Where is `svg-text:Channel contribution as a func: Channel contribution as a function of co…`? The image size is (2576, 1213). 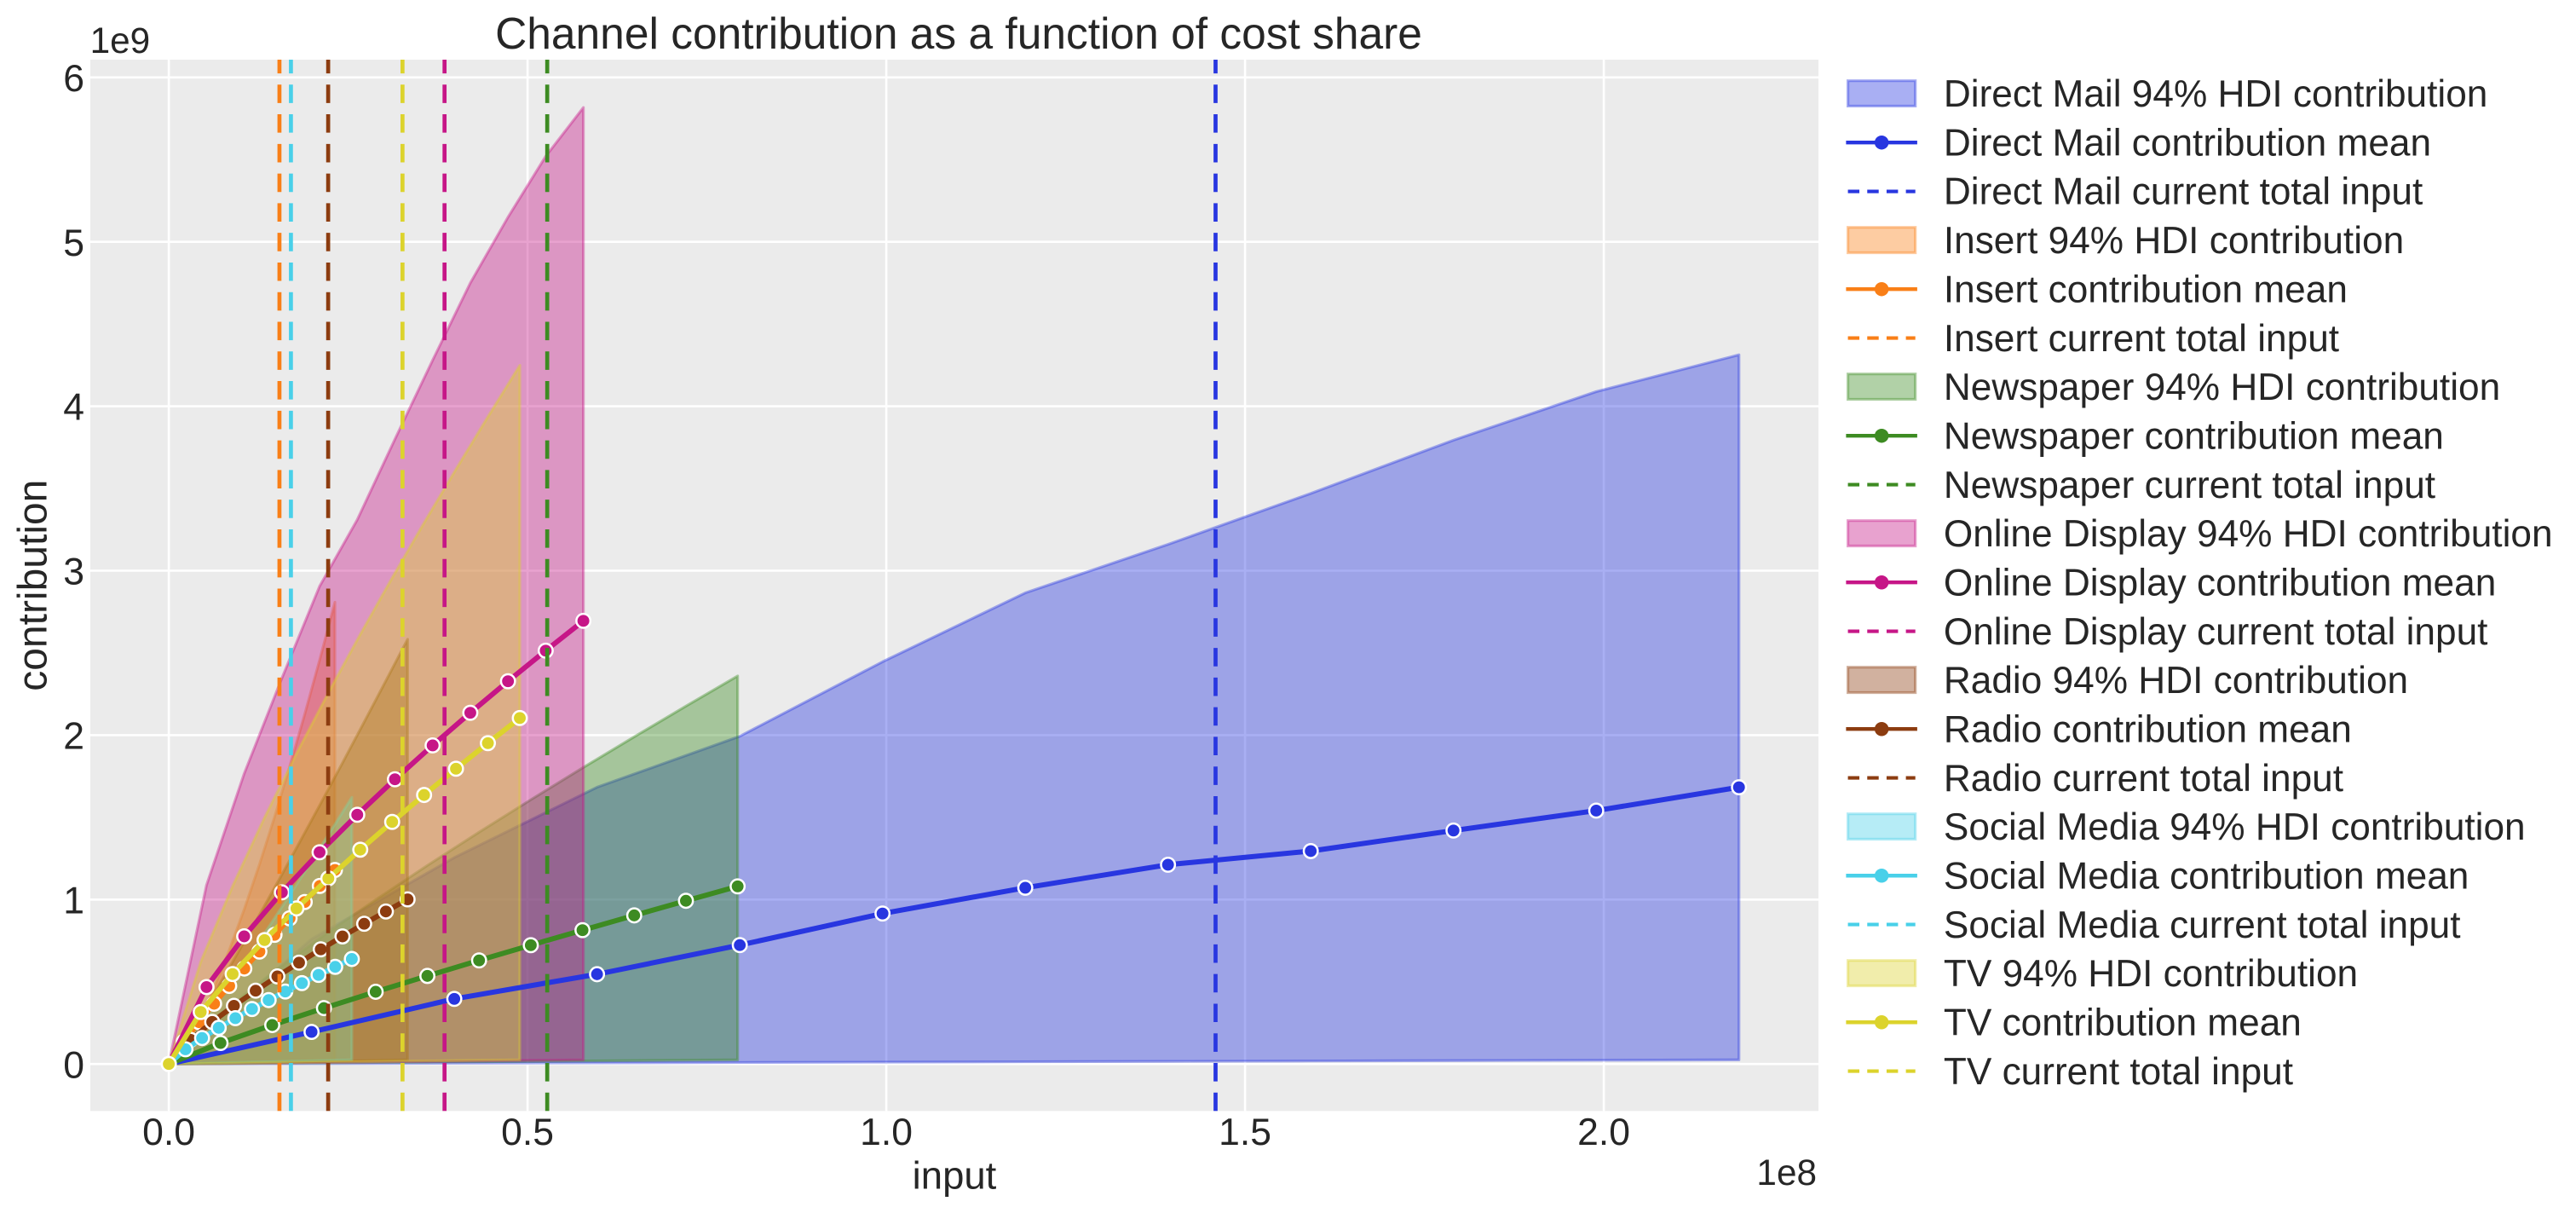 svg-text:Channel contribution as a func: Channel contribution as a function of co… is located at coordinates (958, 33).